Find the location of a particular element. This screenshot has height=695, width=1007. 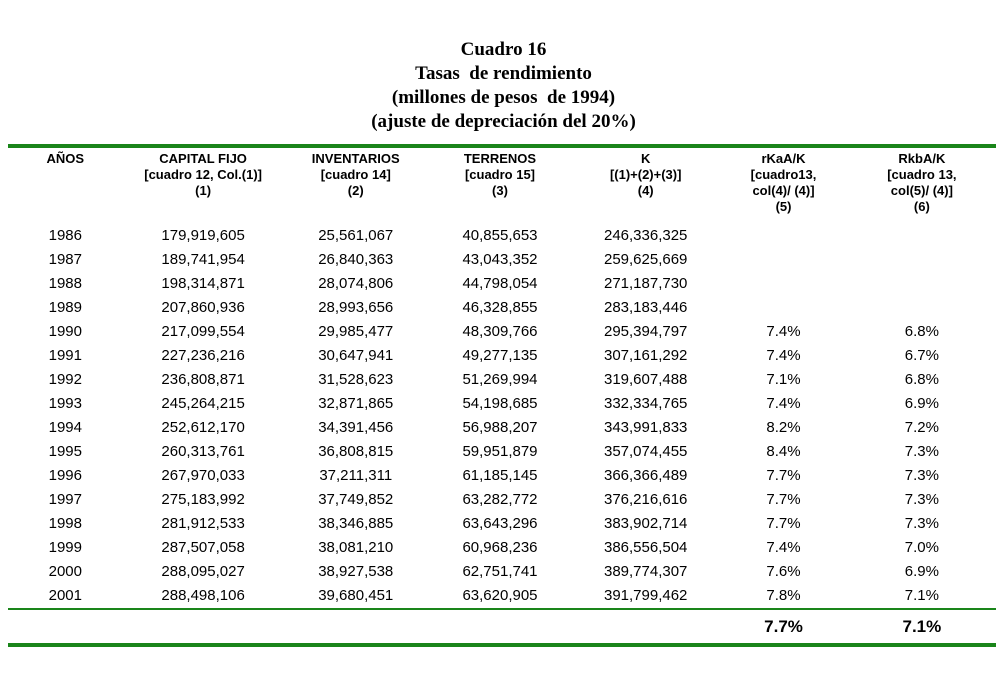

value-cell: 60,968,236 is located at coordinates (500, 547).